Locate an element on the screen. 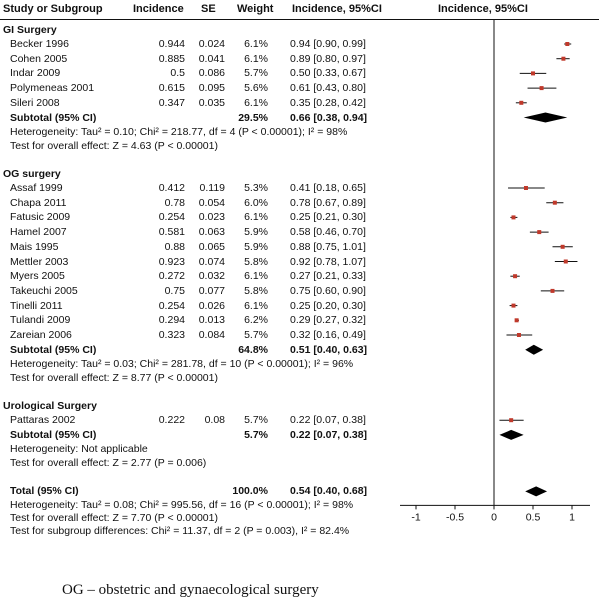 This screenshot has height=603, width=599. ci-value: 0.29 [0.27, 0.32] is located at coordinates (328, 320).